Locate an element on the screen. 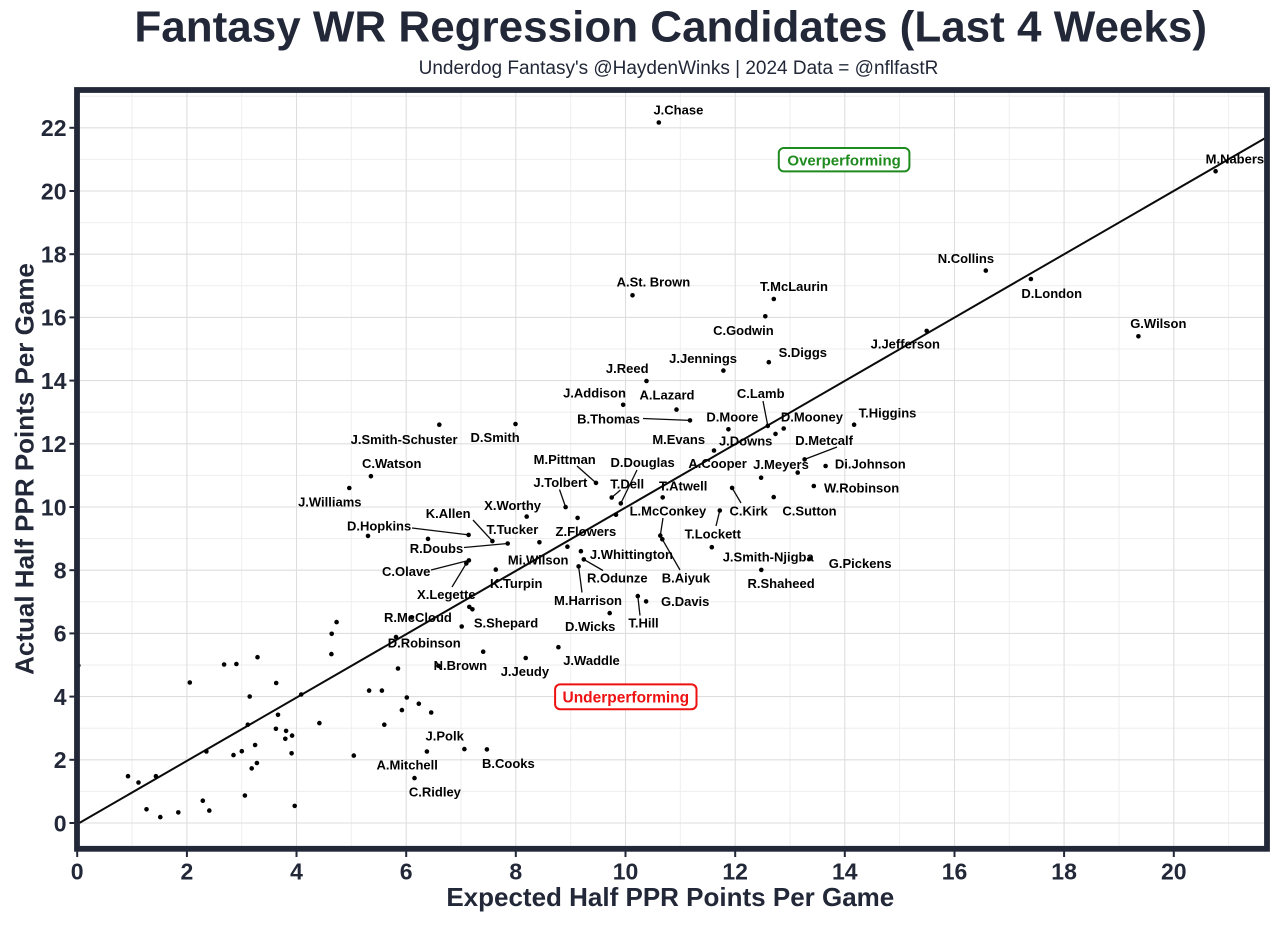  svg-text: K.Allen is located at coordinates (448, 513).